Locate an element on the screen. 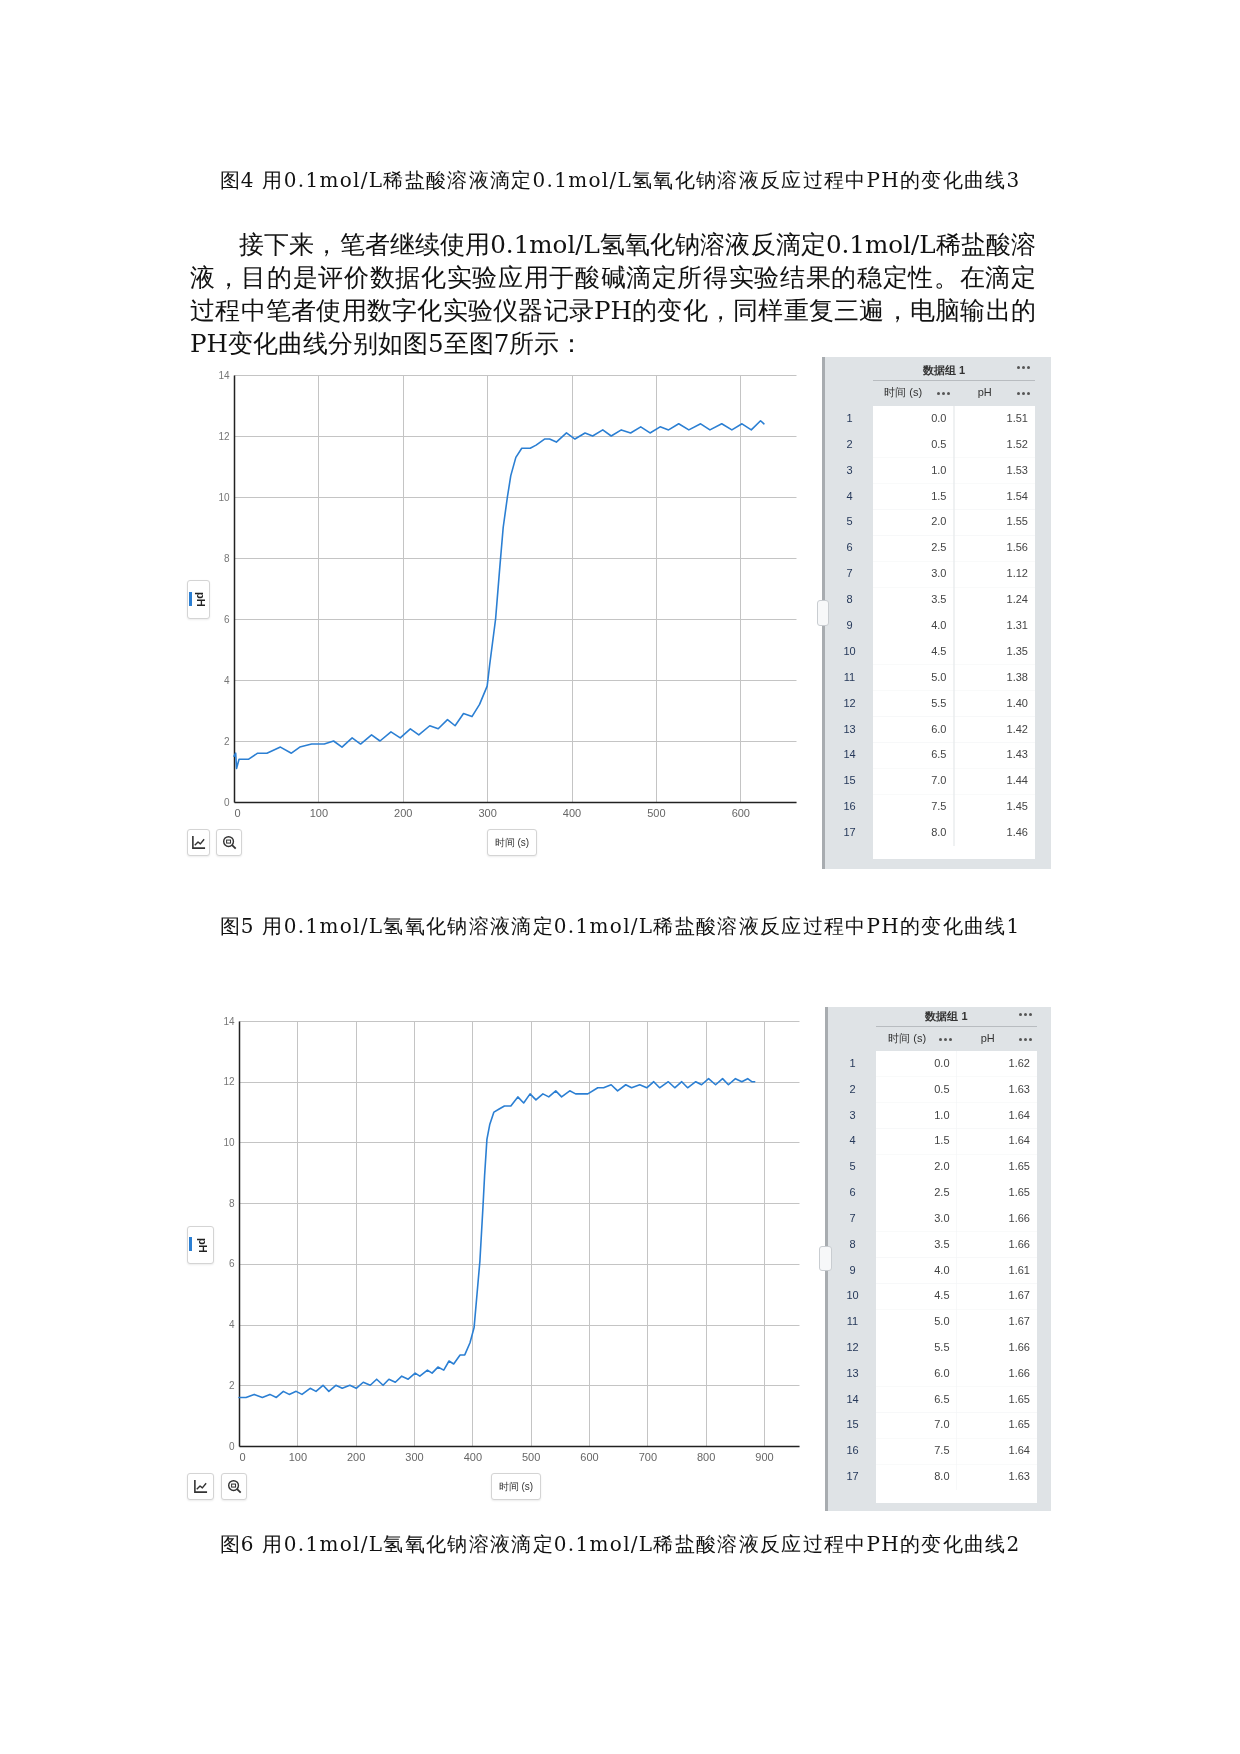  y-tick-label: 5 is located at coordinates (849, 521).